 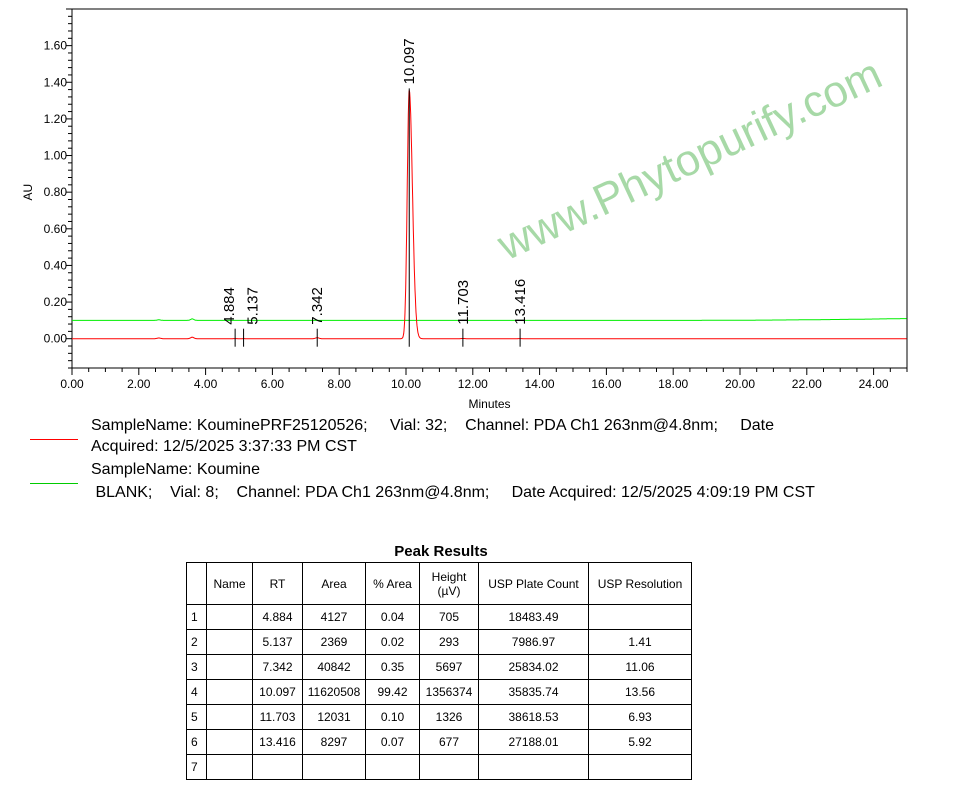 I want to click on table-cell: 11.703, so click(x=277, y=717).